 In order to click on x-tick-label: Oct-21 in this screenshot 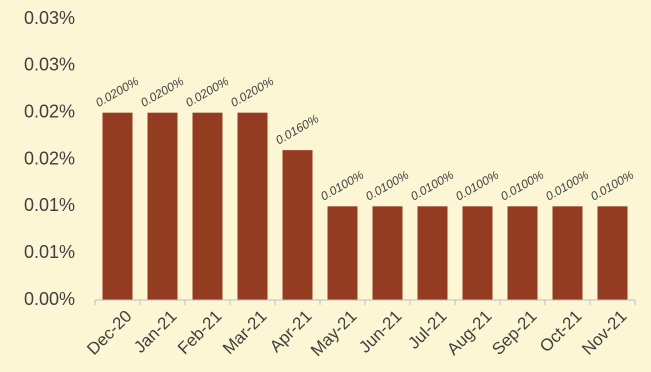, I will do `click(561, 332)`.